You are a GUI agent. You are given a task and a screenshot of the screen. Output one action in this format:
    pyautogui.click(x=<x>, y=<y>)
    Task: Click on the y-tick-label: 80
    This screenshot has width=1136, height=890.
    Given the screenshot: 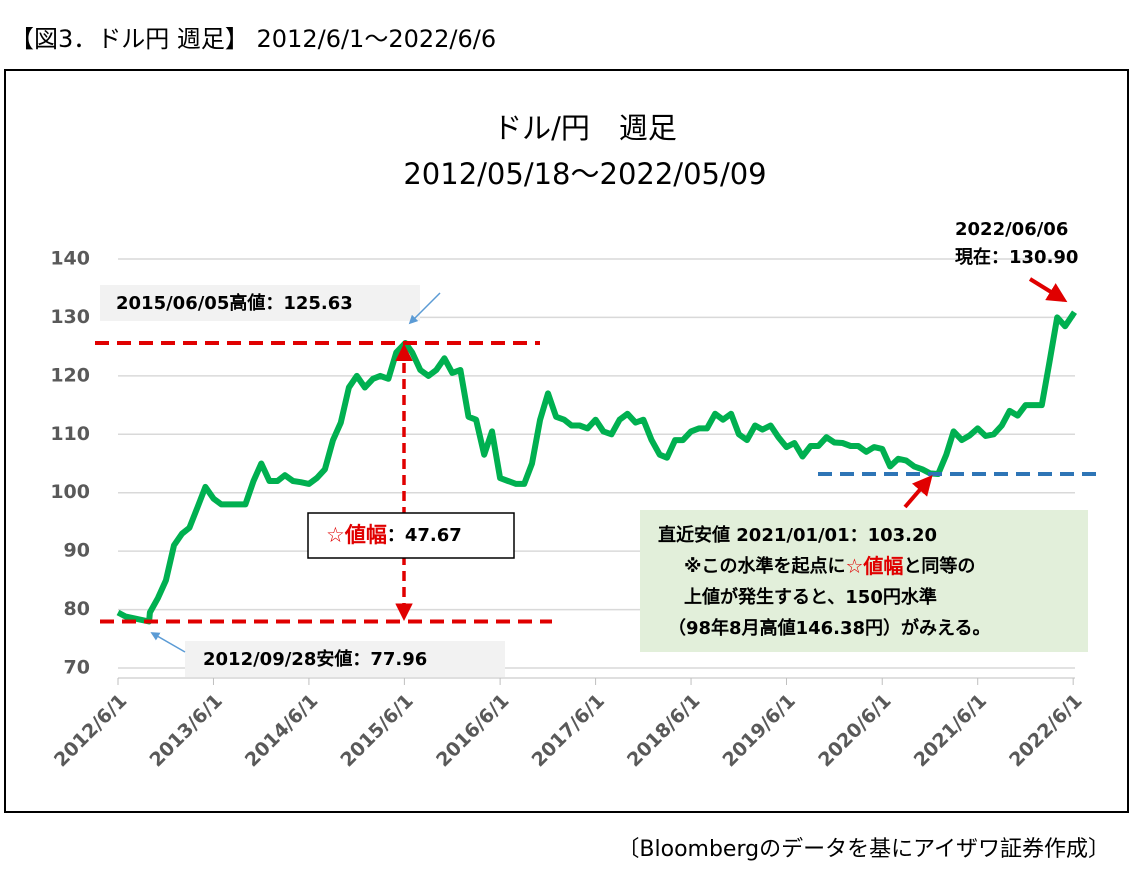 What is the action you would take?
    pyautogui.click(x=77, y=609)
    